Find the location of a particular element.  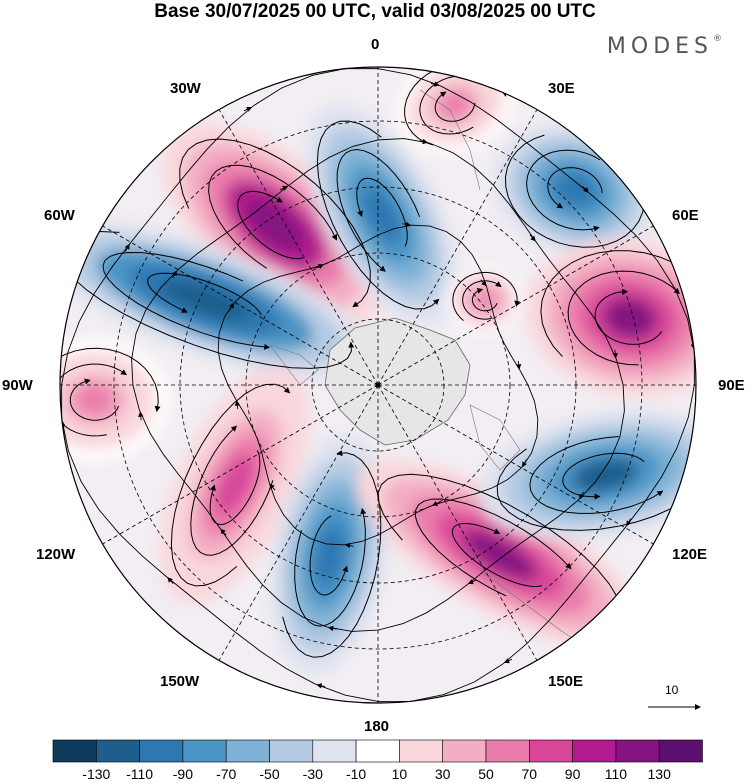

south-pole-dot is located at coordinates (378, 385).